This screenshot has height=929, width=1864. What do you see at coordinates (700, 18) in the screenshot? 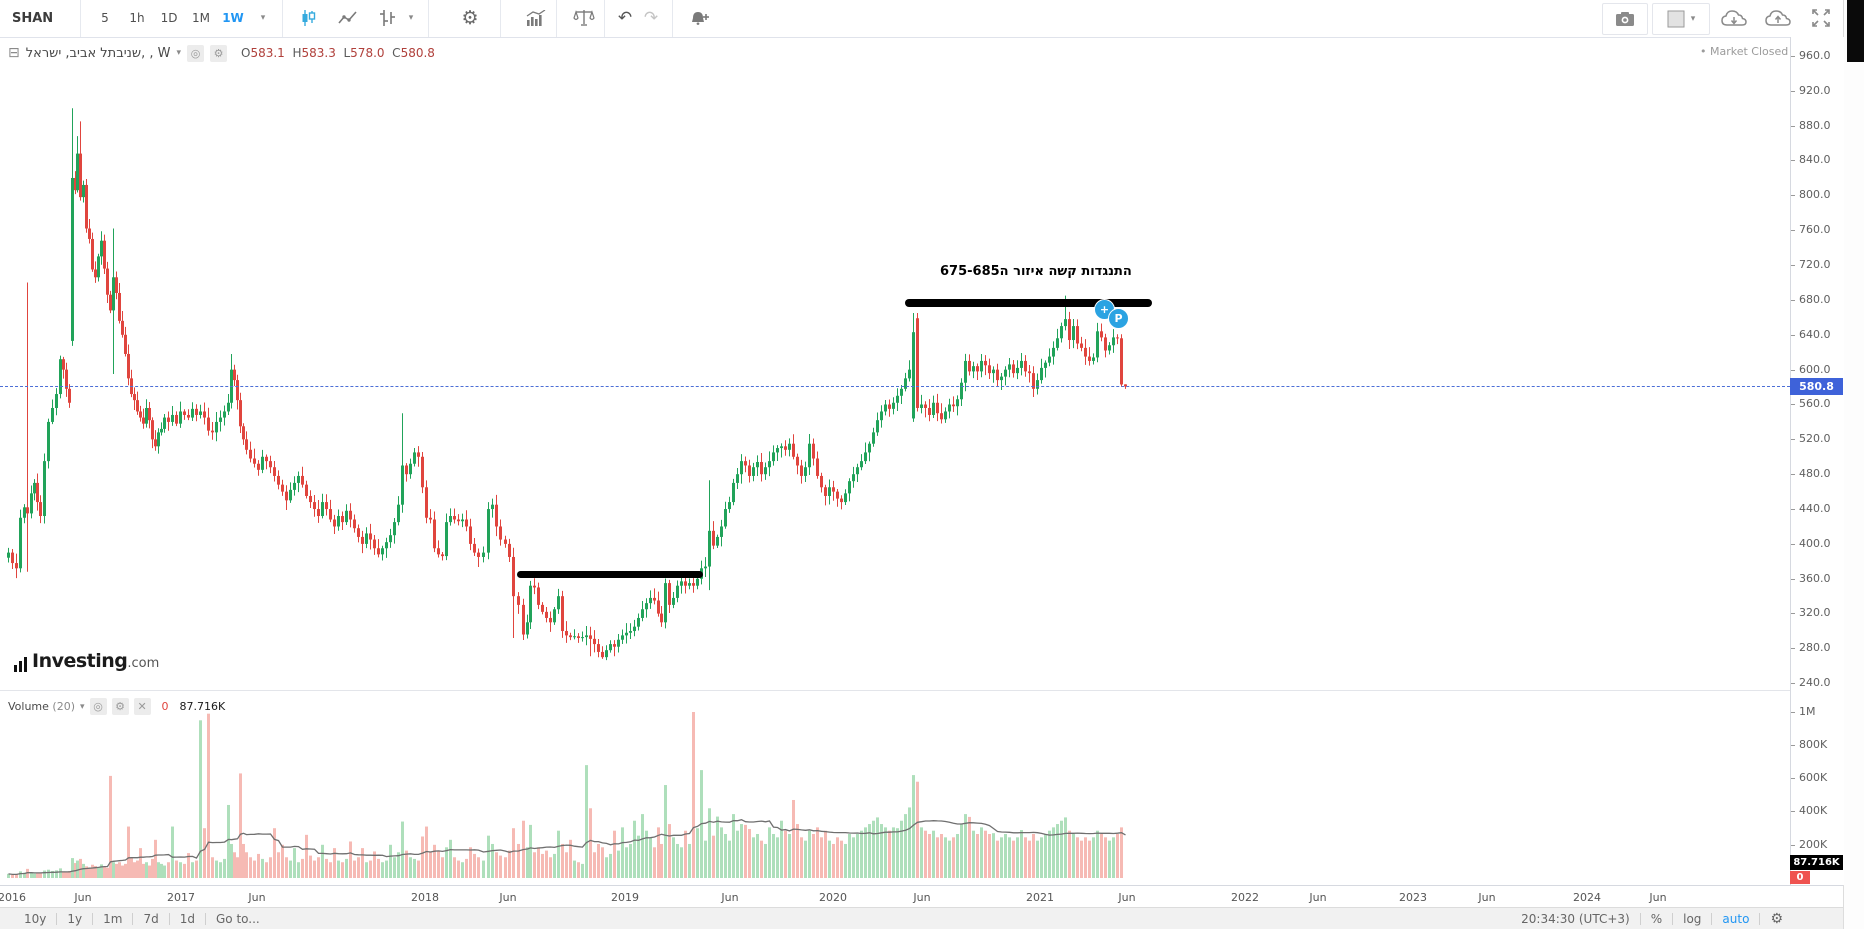
I see `alert-bell-icon` at bounding box center [700, 18].